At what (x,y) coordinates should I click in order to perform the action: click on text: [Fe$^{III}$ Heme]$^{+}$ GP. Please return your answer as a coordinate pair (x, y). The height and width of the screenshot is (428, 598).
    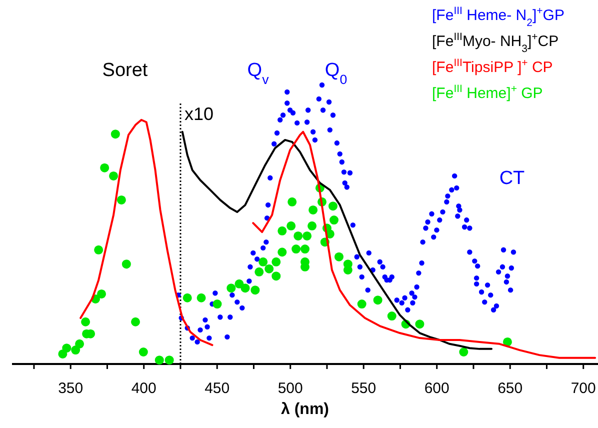
    Looking at the image, I should click on (487, 92).